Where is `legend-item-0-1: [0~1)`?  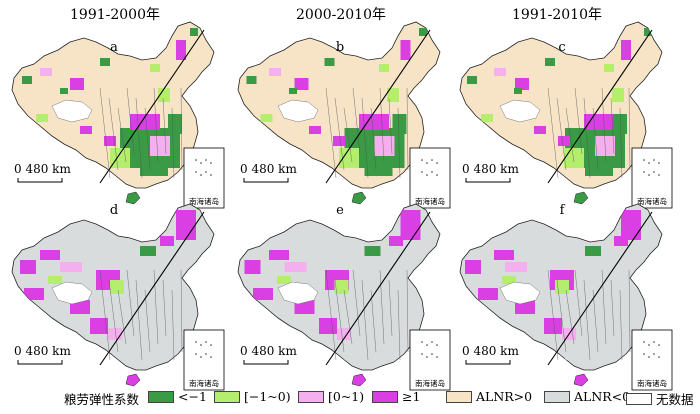 legend-item-0-1: [0~1) is located at coordinates (331, 396).